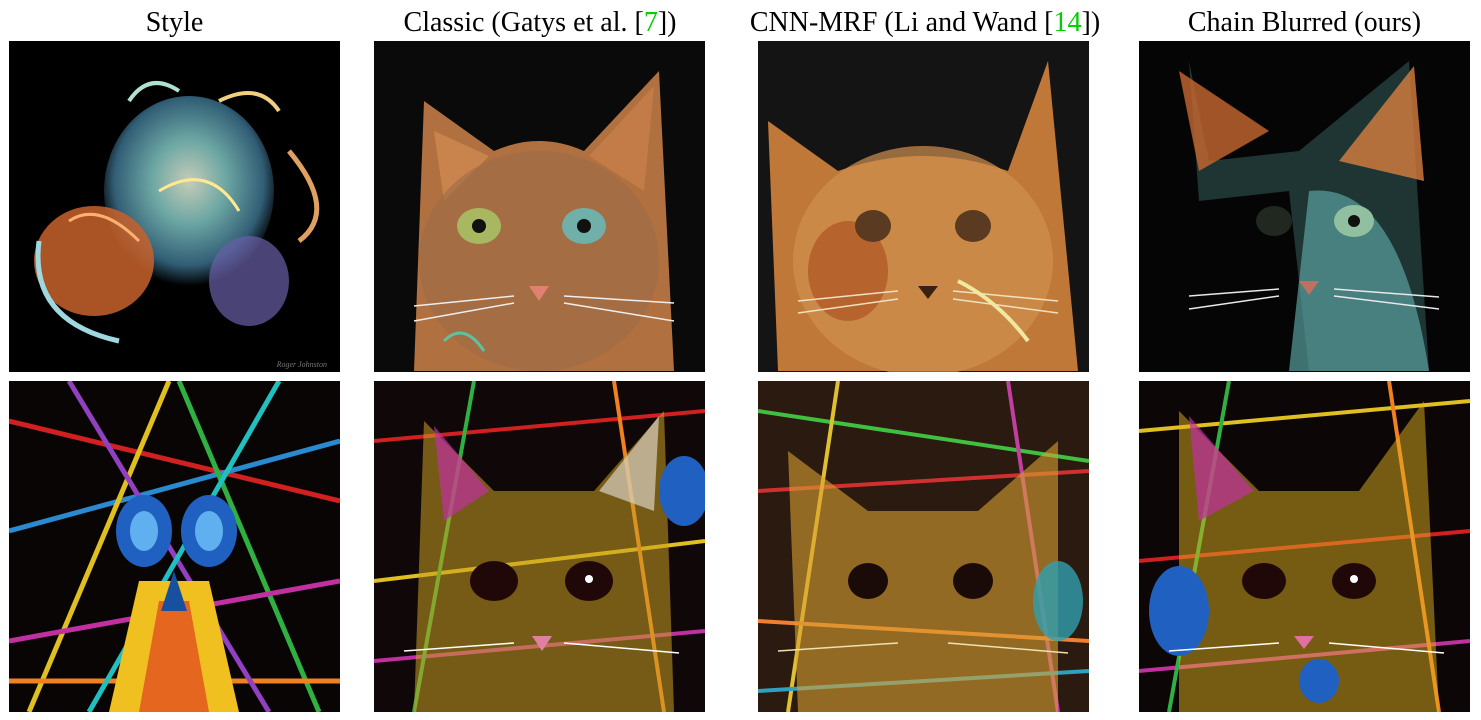 This screenshot has height=720, width=1481. I want to click on result-chain-blurred-skull, so click(1304, 546).